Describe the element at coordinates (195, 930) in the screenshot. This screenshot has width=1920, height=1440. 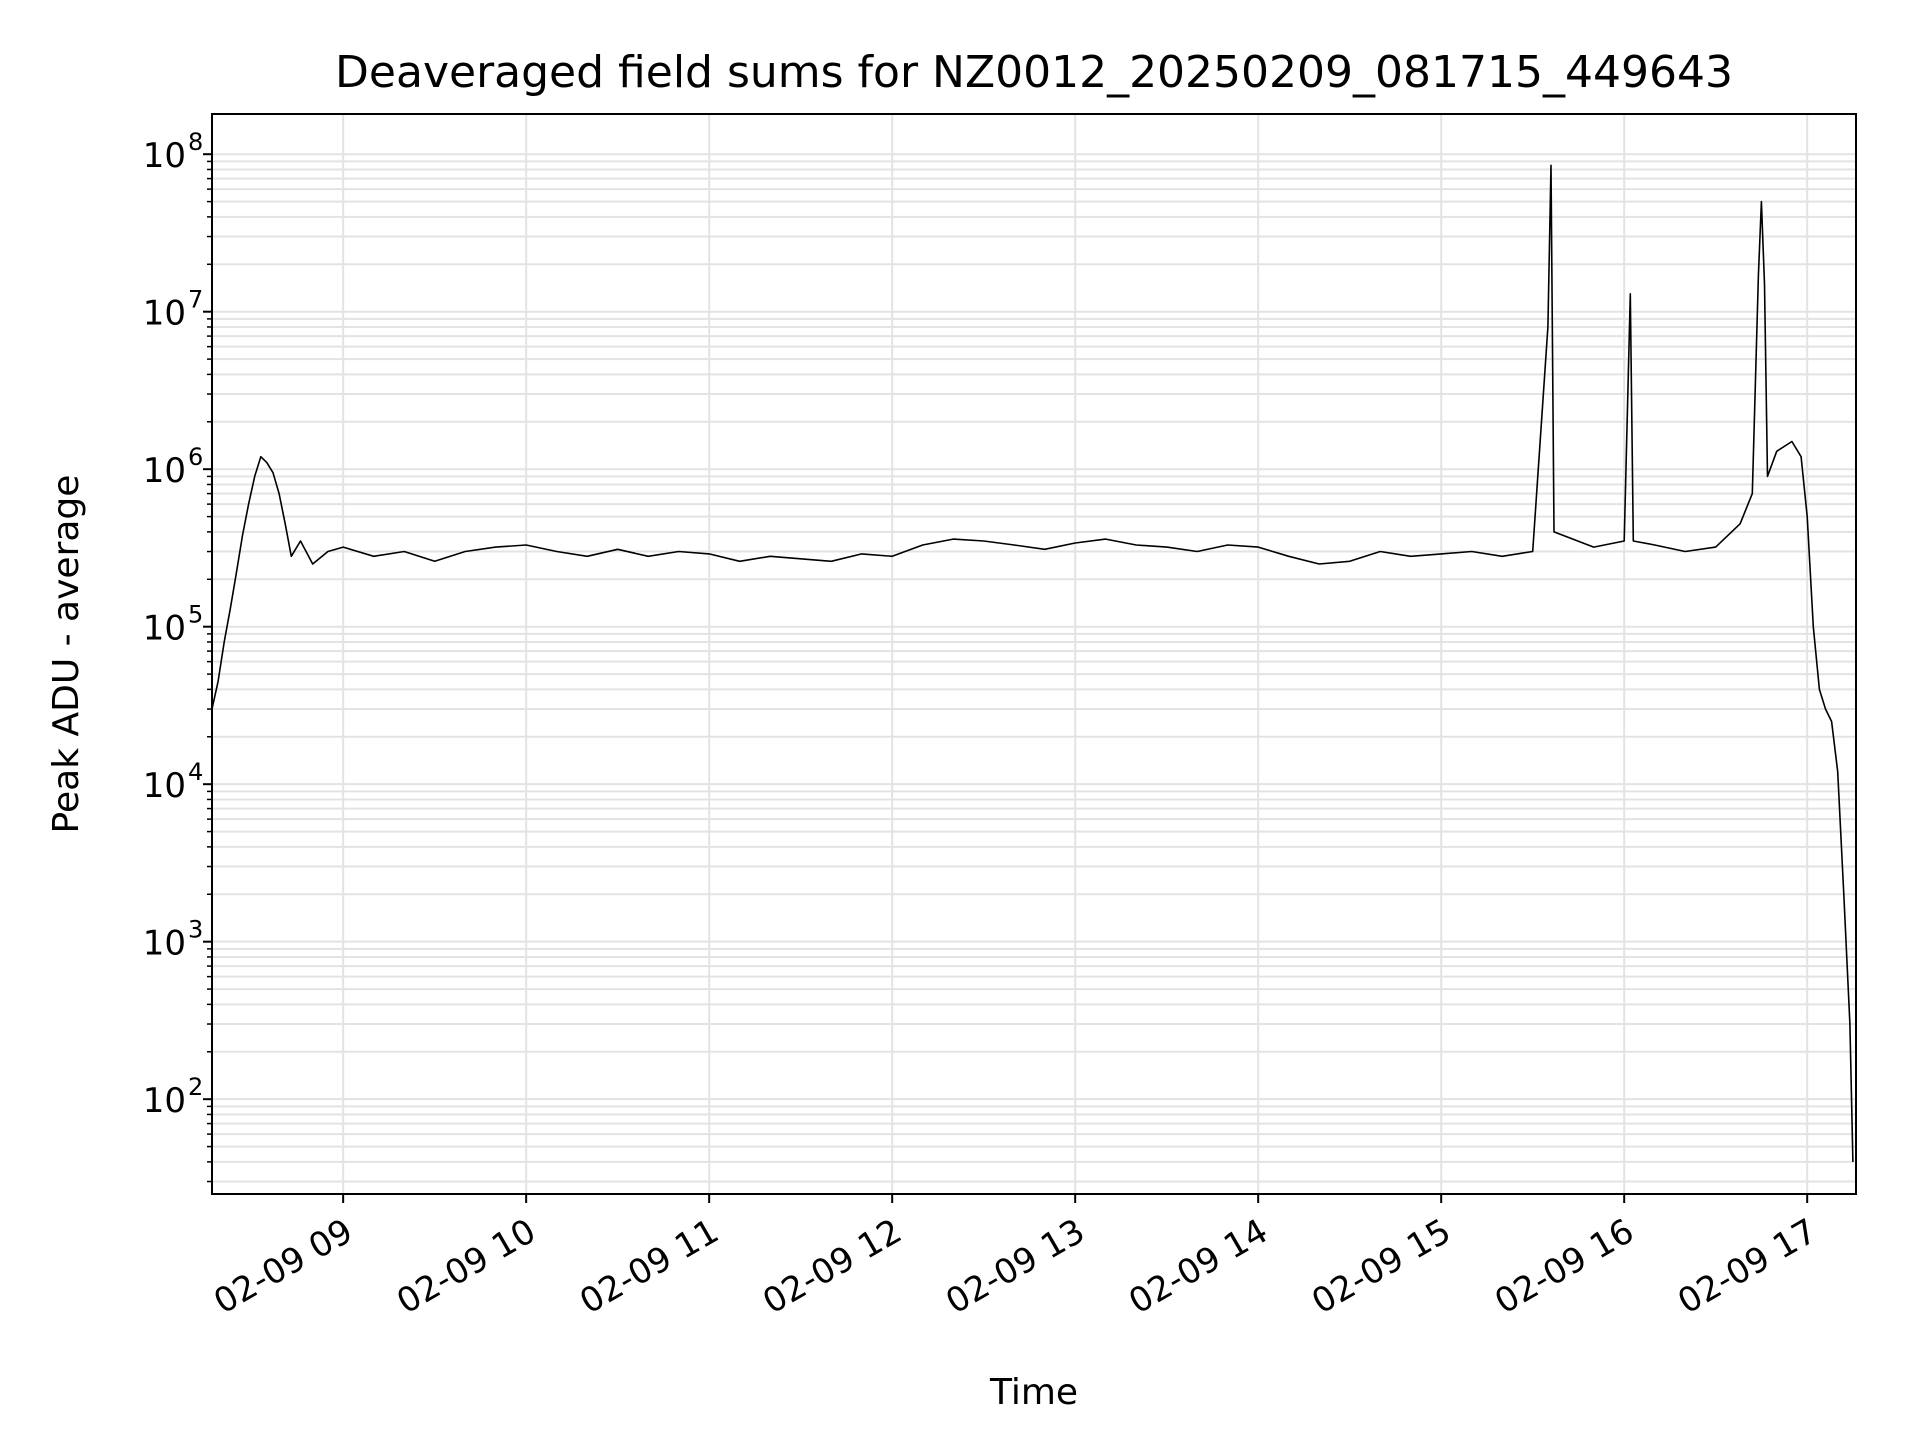
I see `y-tick-exponent: 3` at that location.